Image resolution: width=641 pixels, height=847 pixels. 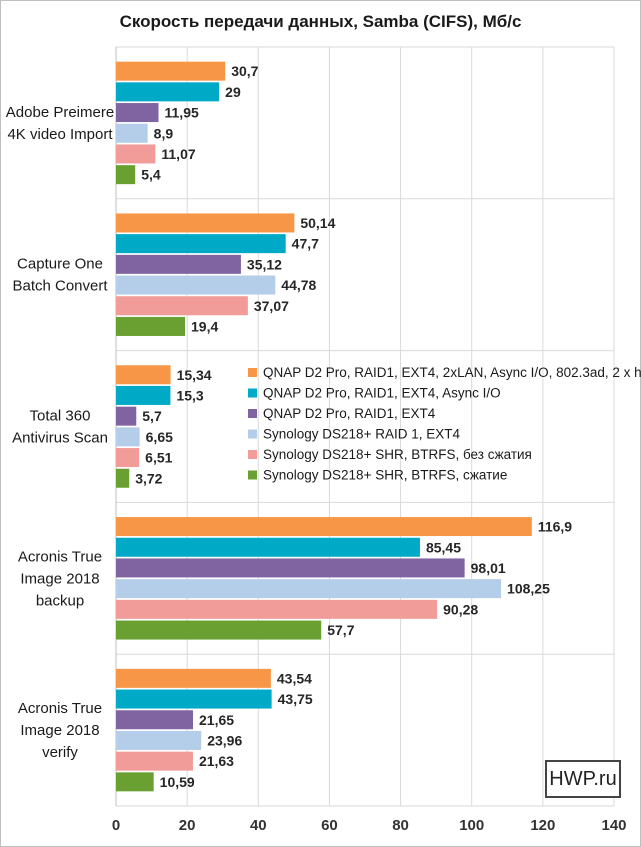 What do you see at coordinates (298, 285) in the screenshot?
I see `bar-value-label: 44,78` at bounding box center [298, 285].